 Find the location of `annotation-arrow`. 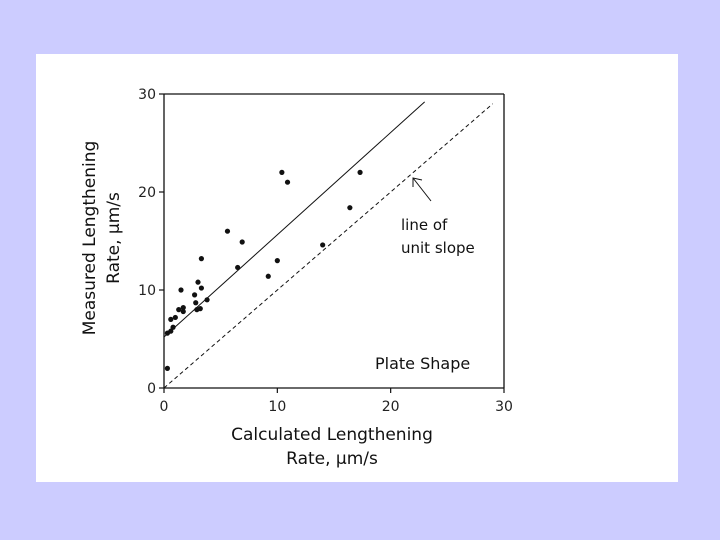

annotation-arrow is located at coordinates (422, 189).